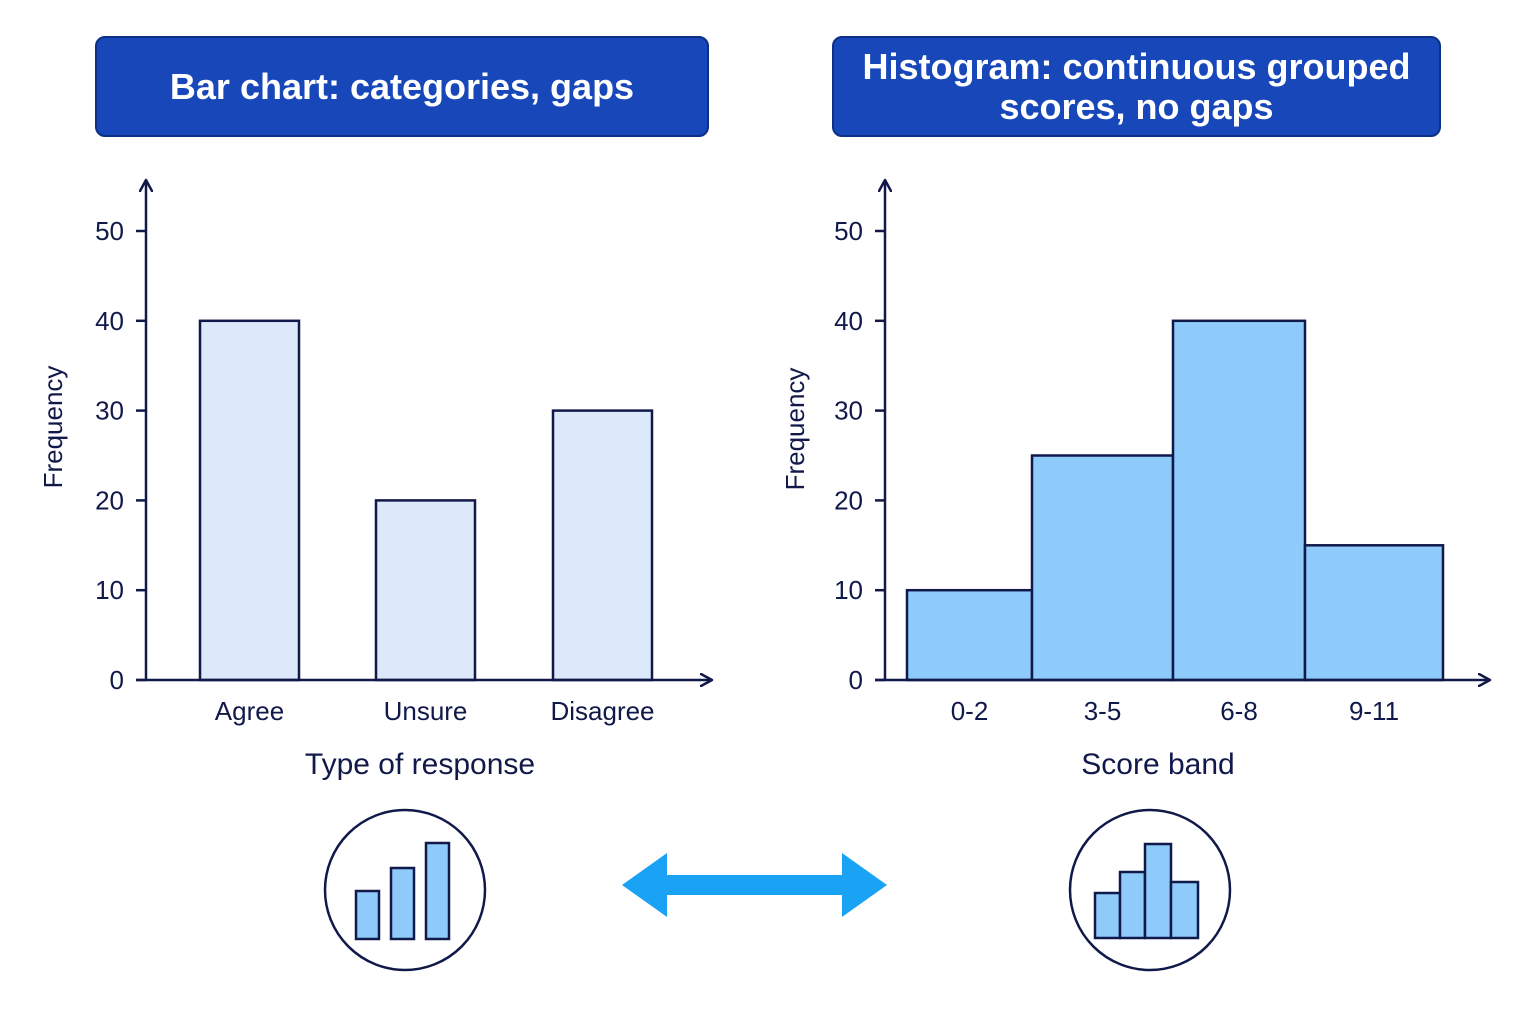 The image size is (1536, 1024). What do you see at coordinates (1103, 711) in the screenshot?
I see `right-category-label: 3-5` at bounding box center [1103, 711].